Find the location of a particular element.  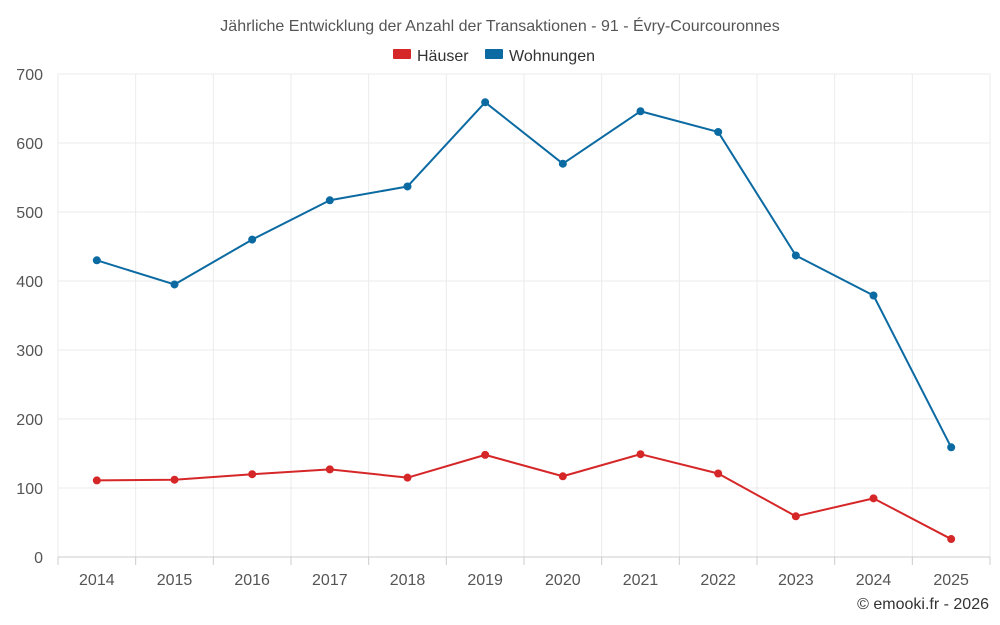

x-tick-label: 2016 is located at coordinates (252, 580).